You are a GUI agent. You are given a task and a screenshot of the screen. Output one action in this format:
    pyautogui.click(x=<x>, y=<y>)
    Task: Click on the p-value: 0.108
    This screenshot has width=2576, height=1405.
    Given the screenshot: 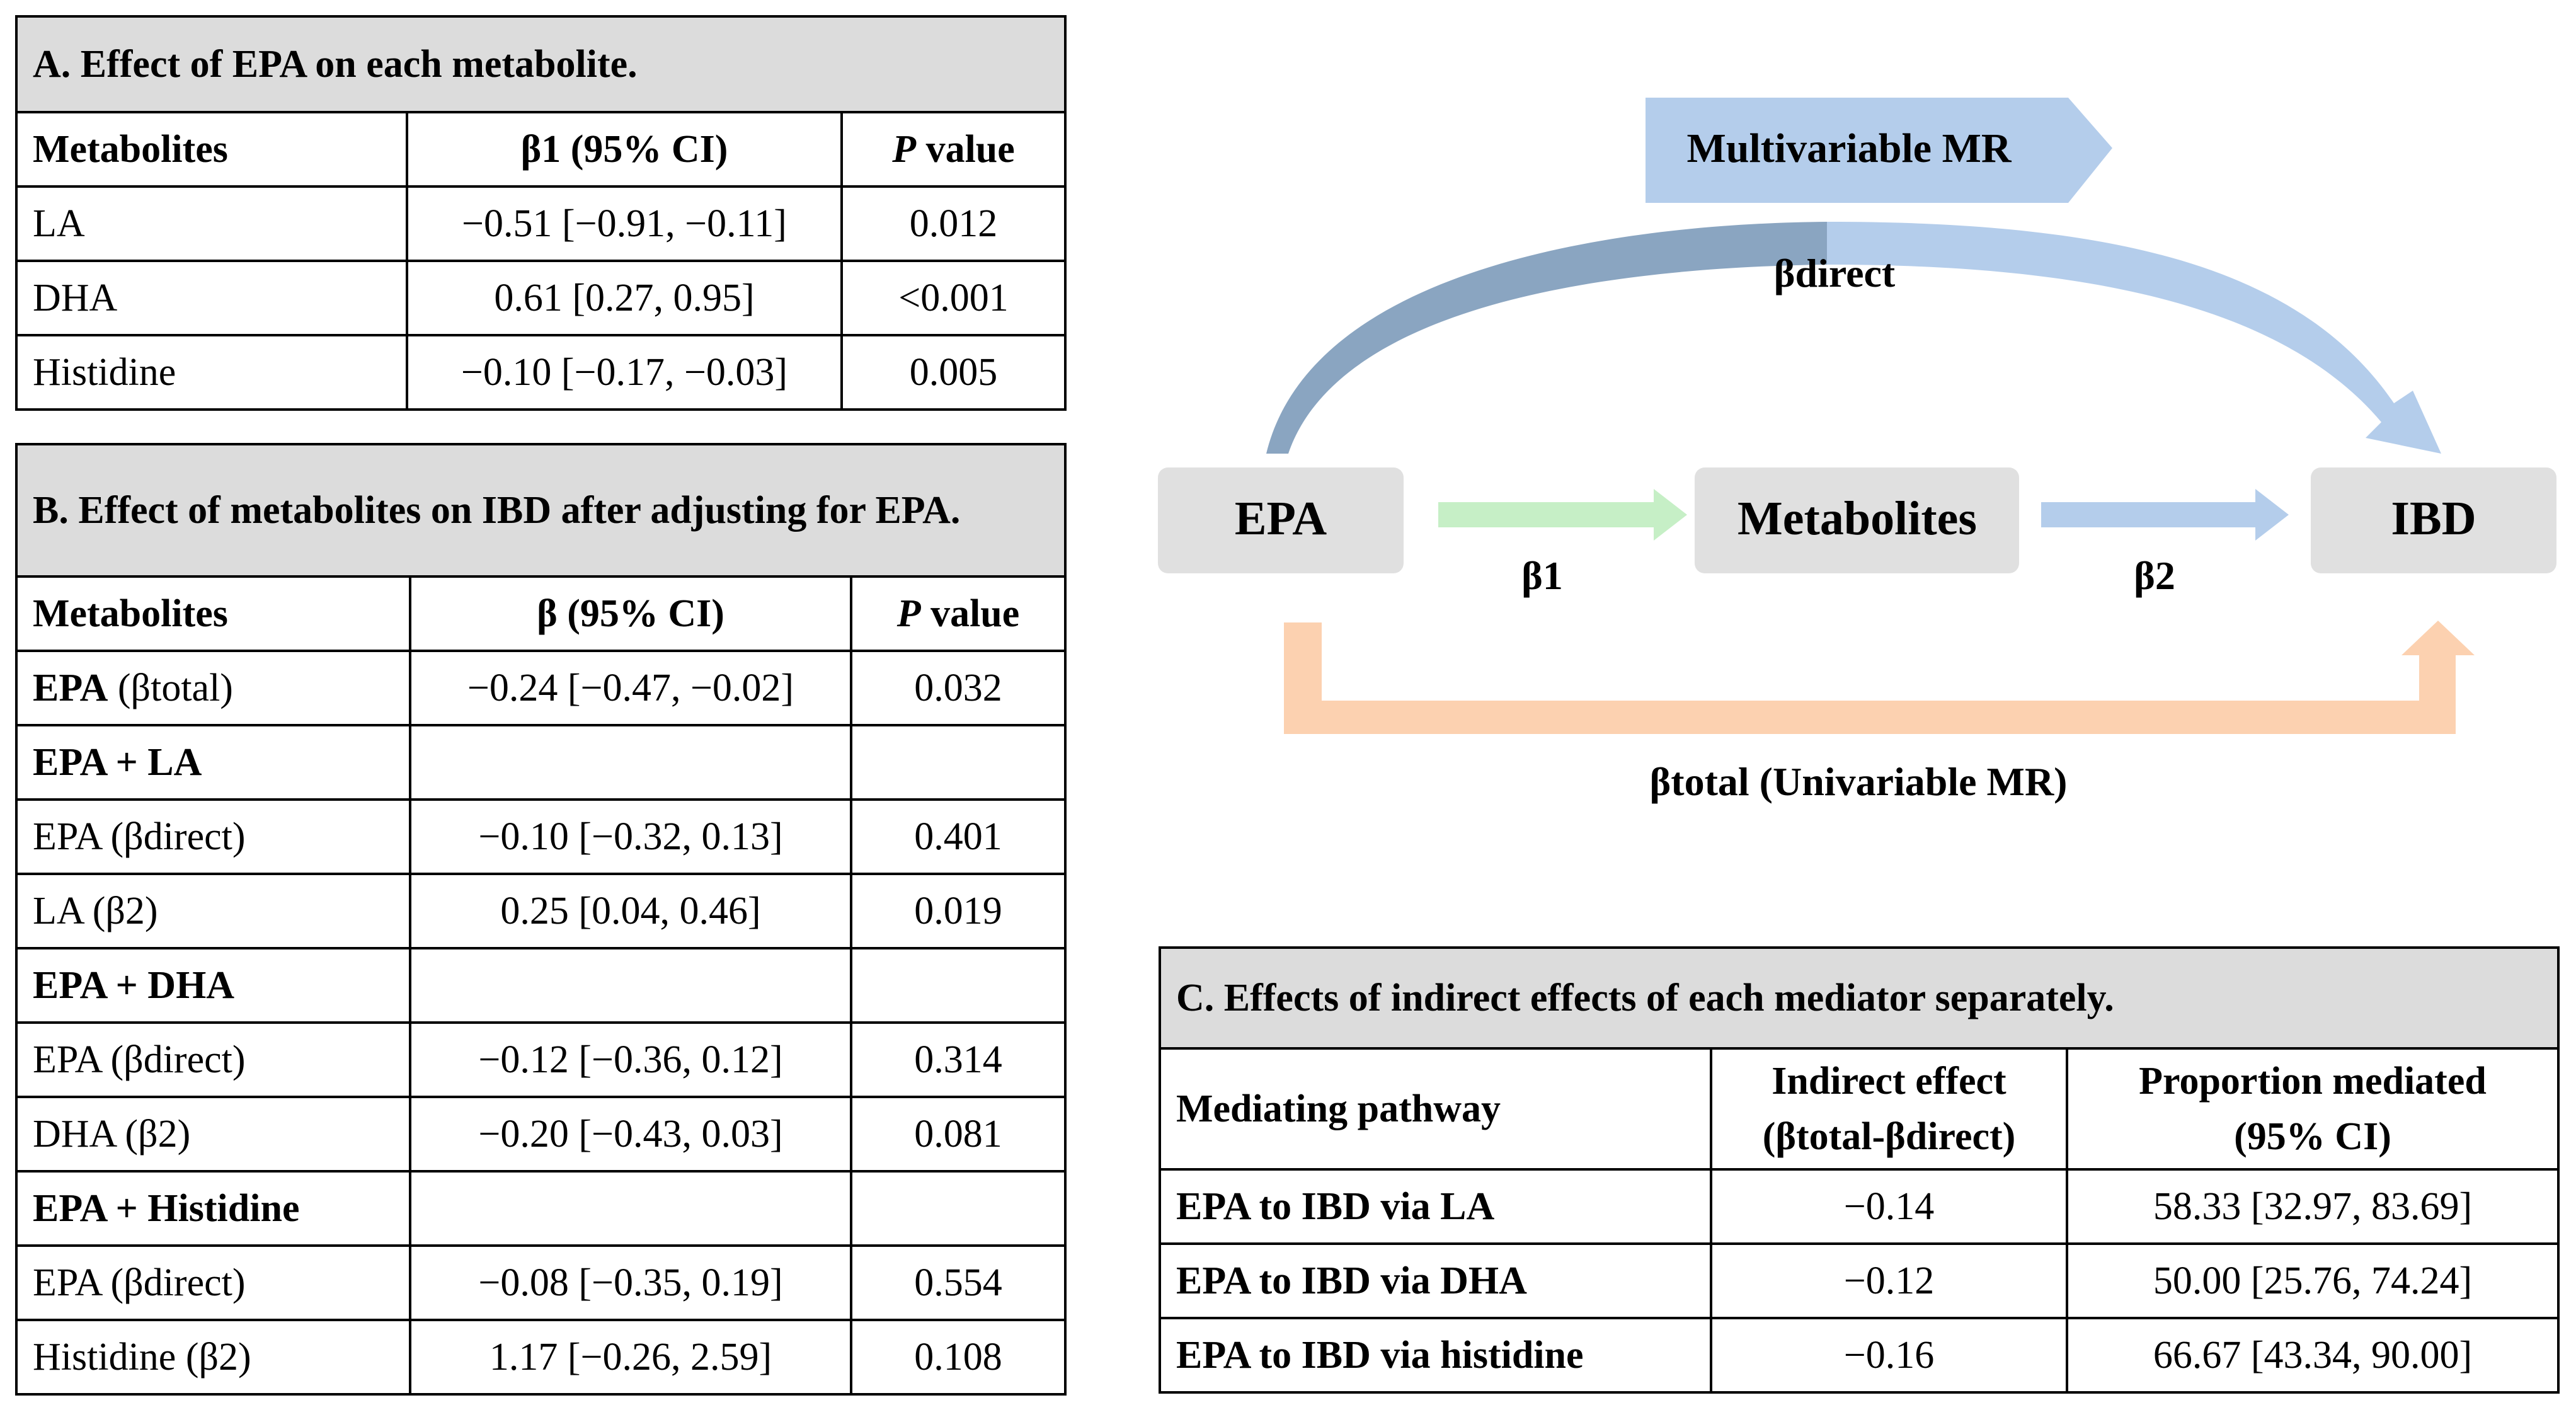 What is the action you would take?
    pyautogui.click(x=958, y=1357)
    